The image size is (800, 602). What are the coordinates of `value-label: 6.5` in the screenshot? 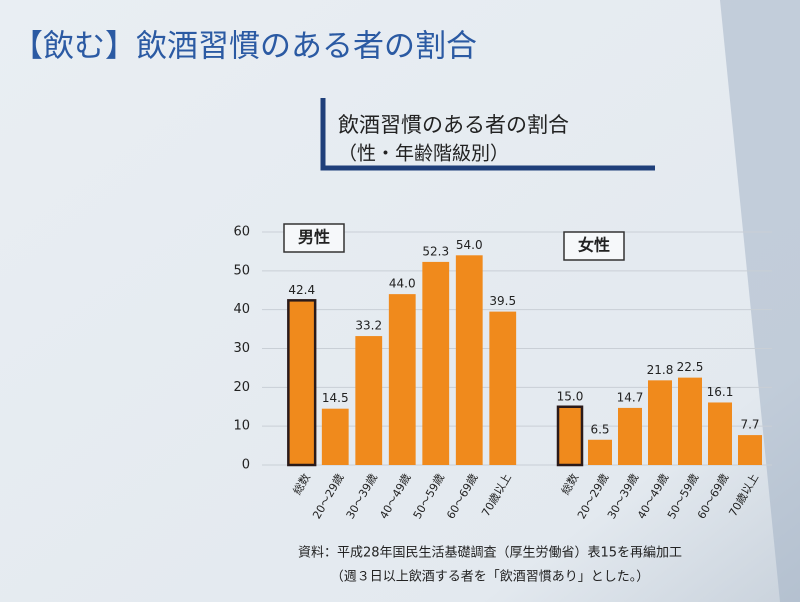 It's located at (599, 429).